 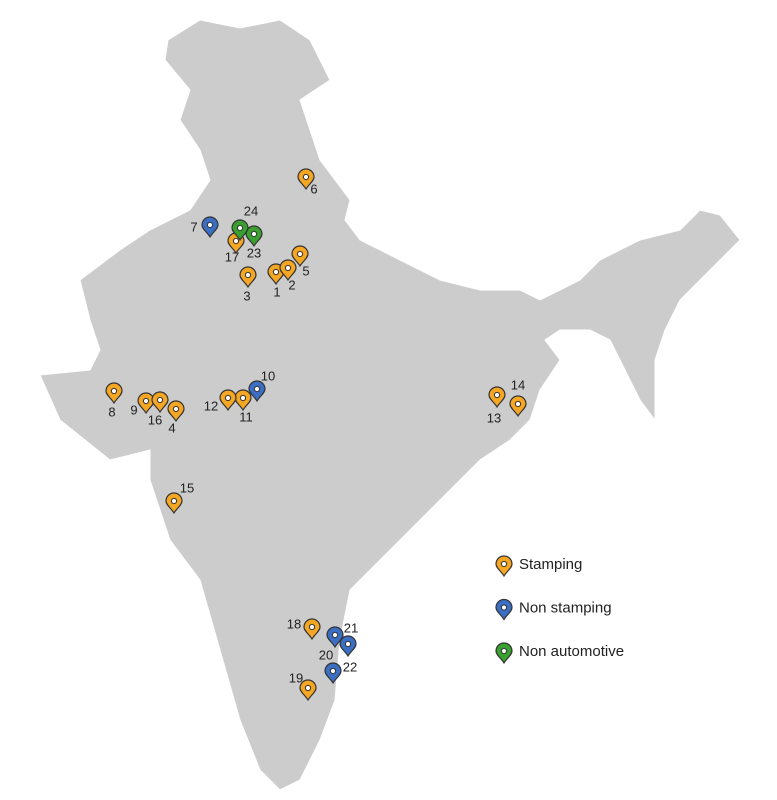 I want to click on pin-label: 18, so click(x=294, y=623).